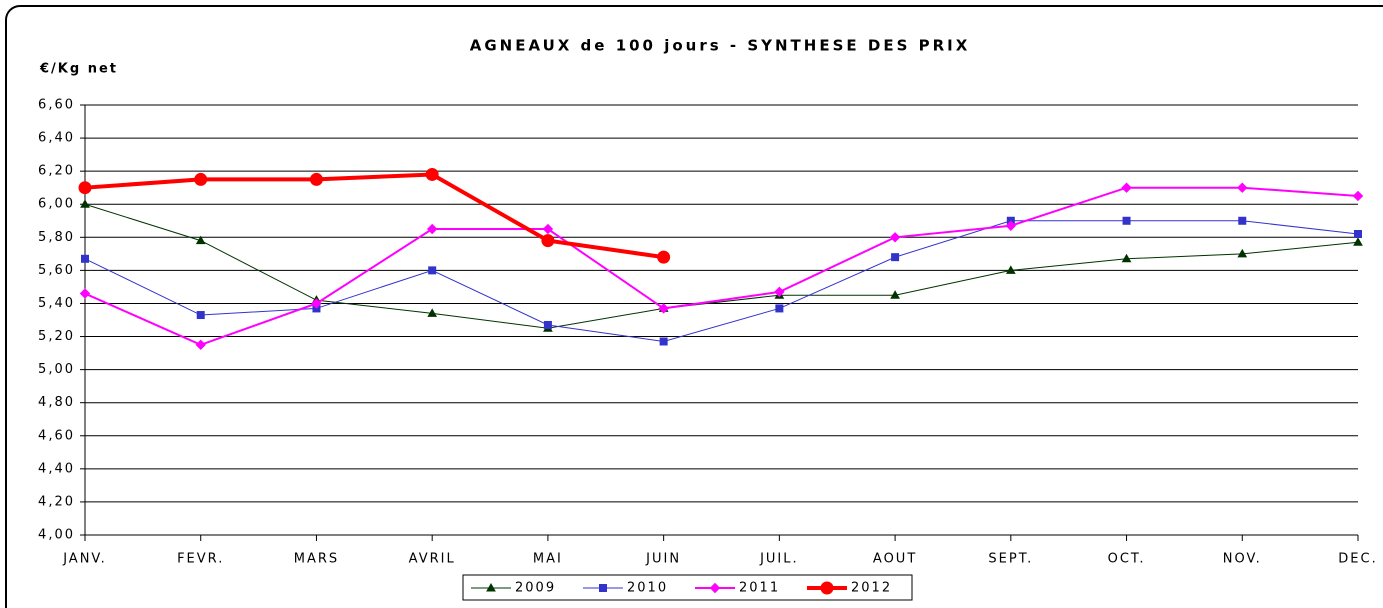  Describe the element at coordinates (647, 588) in the screenshot. I see `legend-label: 2010` at that location.